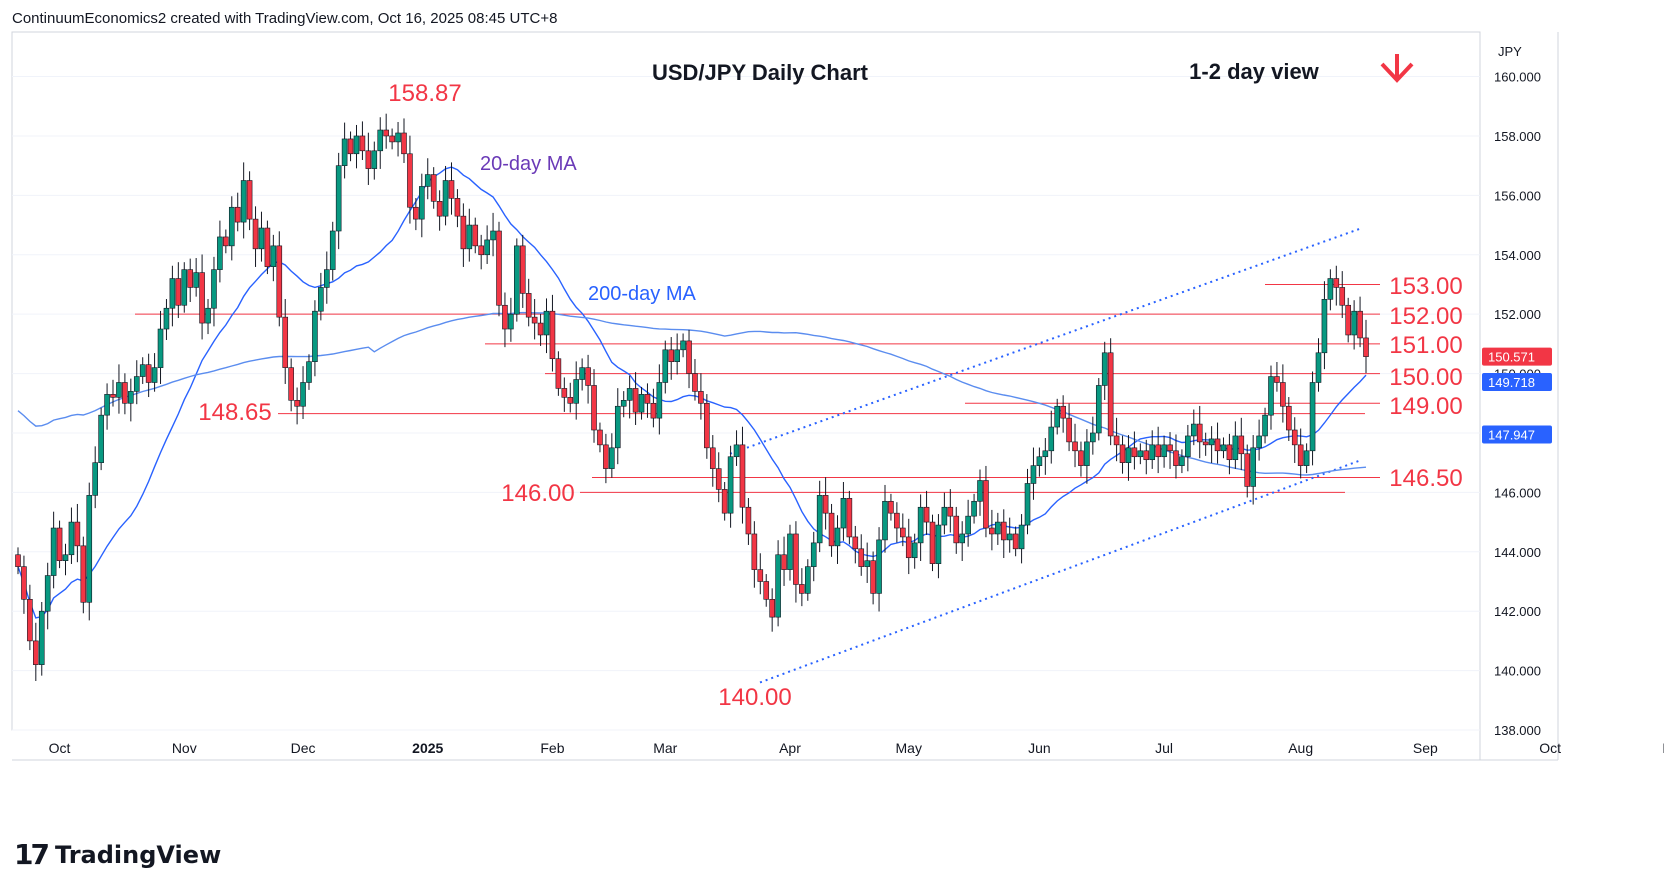  Describe the element at coordinates (537, 493) in the screenshot. I see `level-annotation: 146.00` at that location.